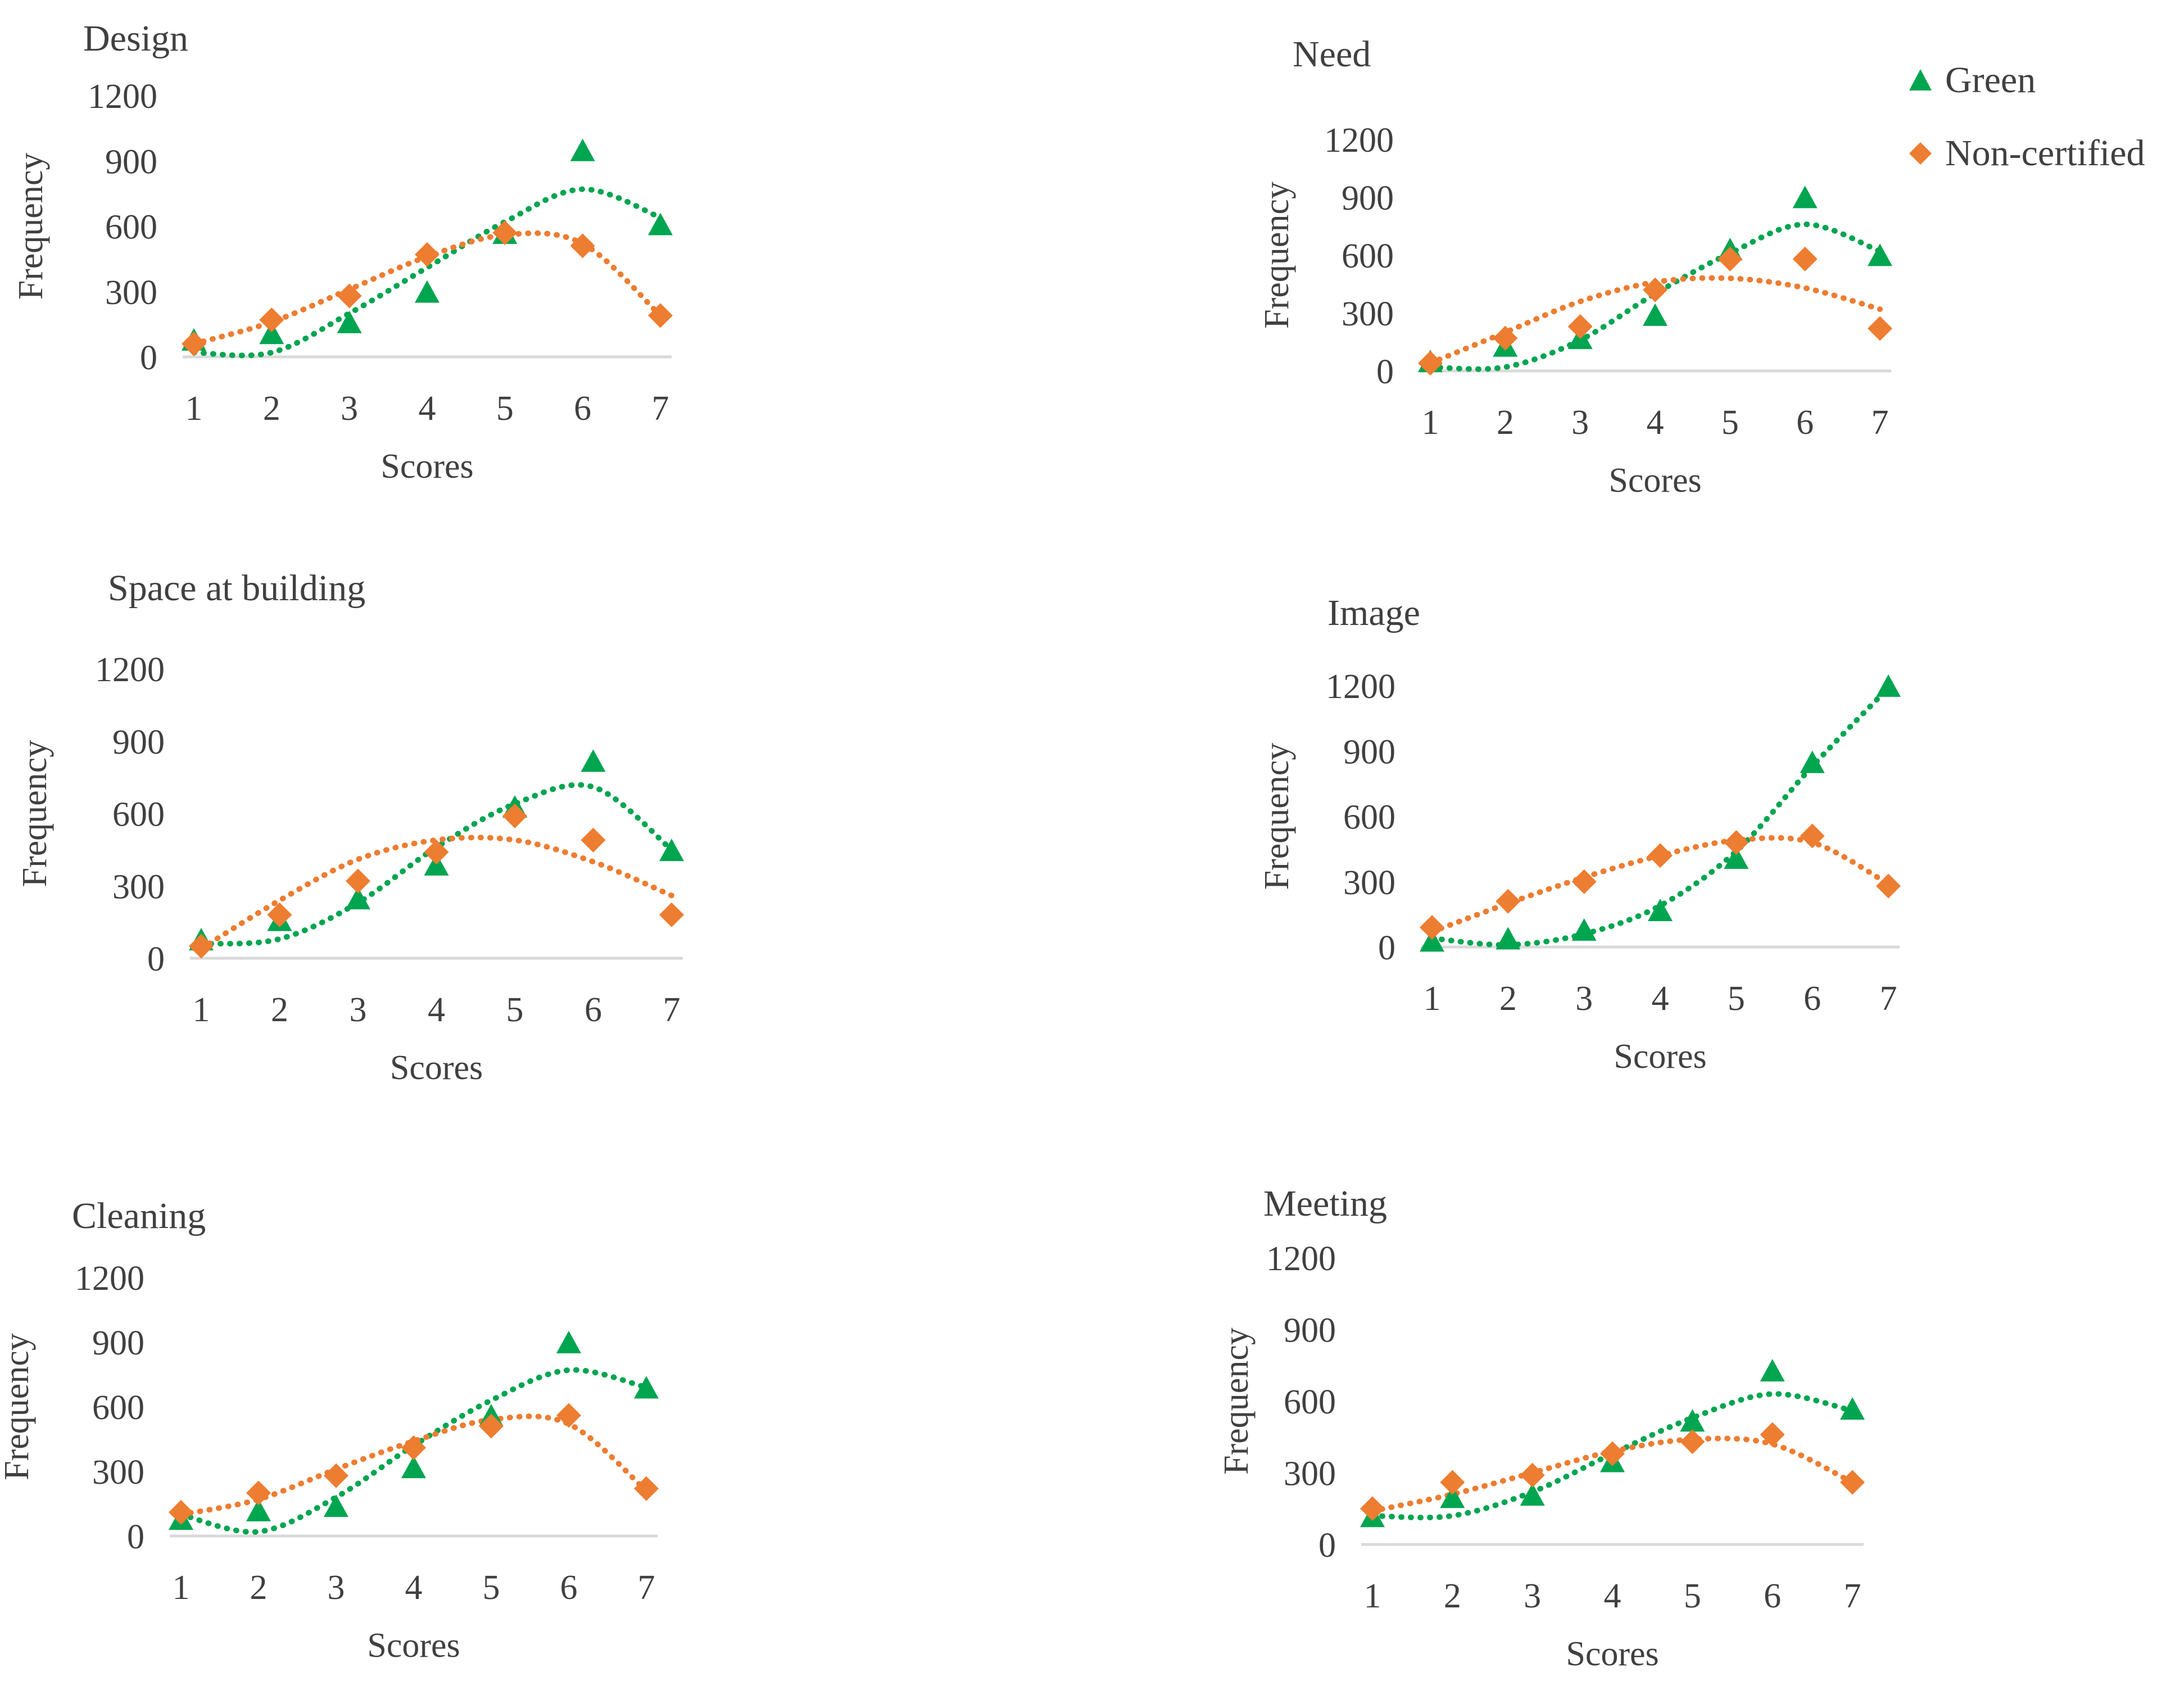 This screenshot has width=2184, height=1690. Describe the element at coordinates (1332, 55) in the screenshot. I see `chart-title: Need` at that location.